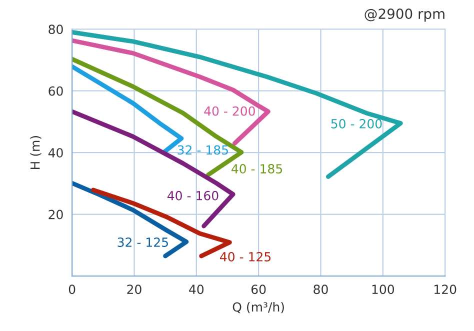  Describe the element at coordinates (321, 289) in the screenshot. I see `x-tick-label: 80` at that location.